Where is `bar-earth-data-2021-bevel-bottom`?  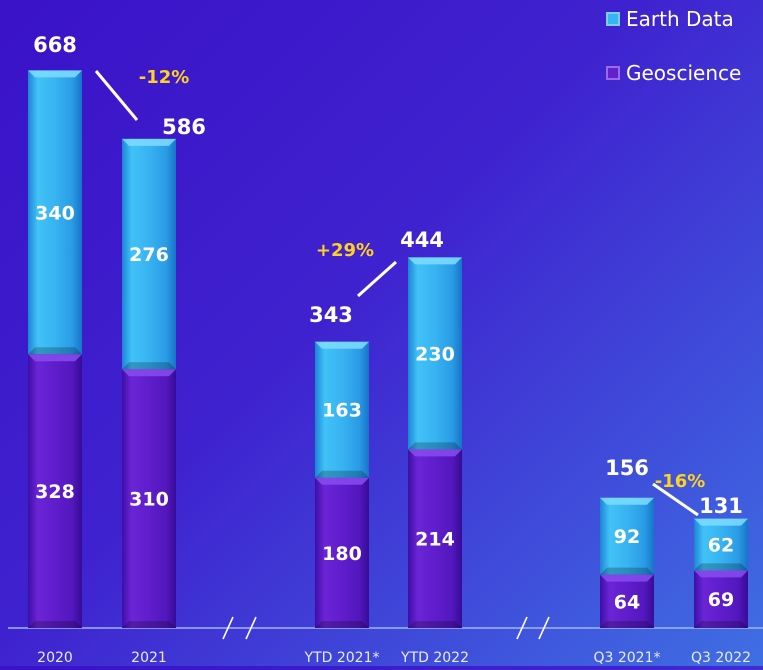
bar-earth-data-2021-bevel-bottom is located at coordinates (149, 366).